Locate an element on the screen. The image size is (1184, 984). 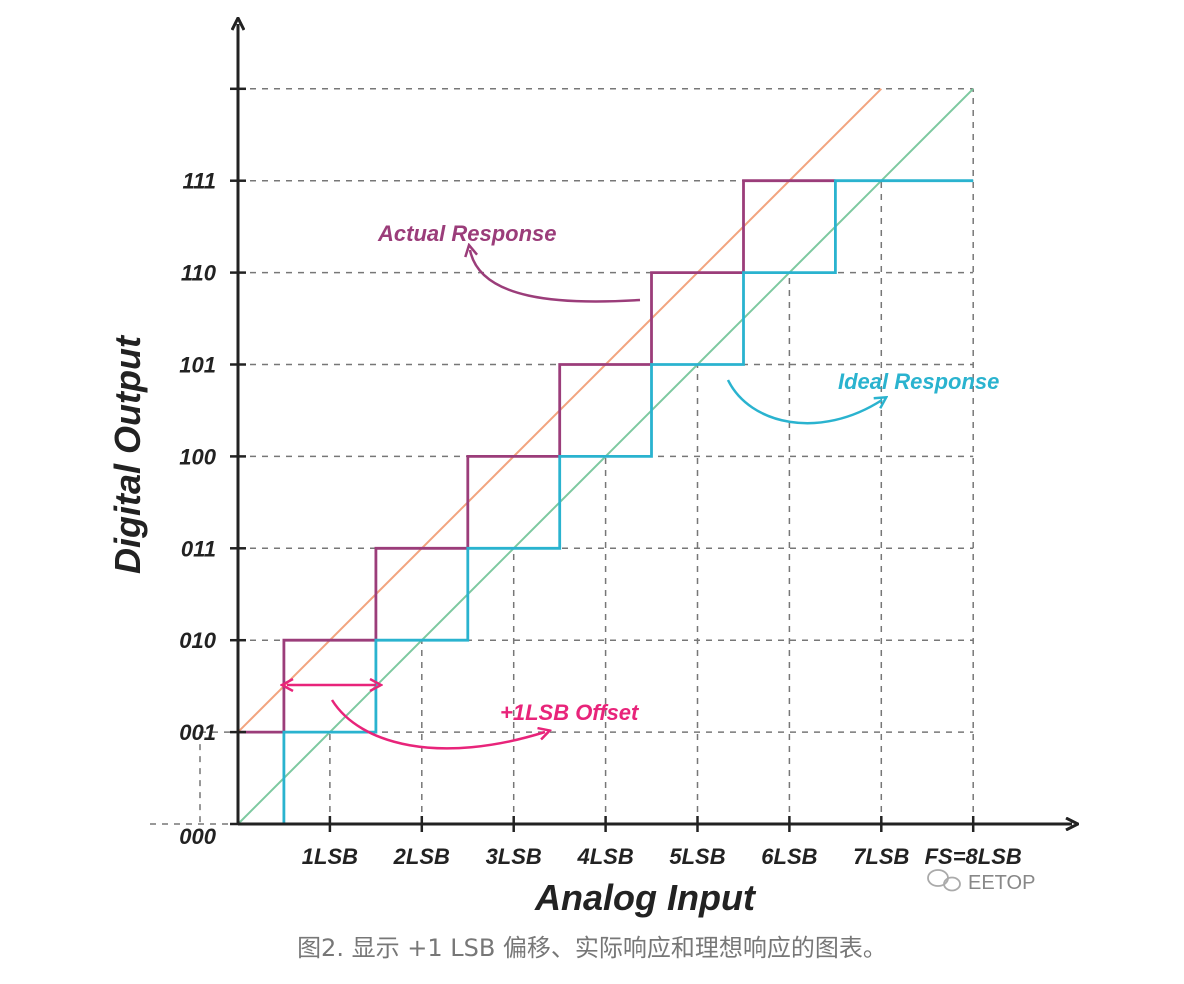
ideal-response-label: Ideal Response is located at coordinates (918, 381).